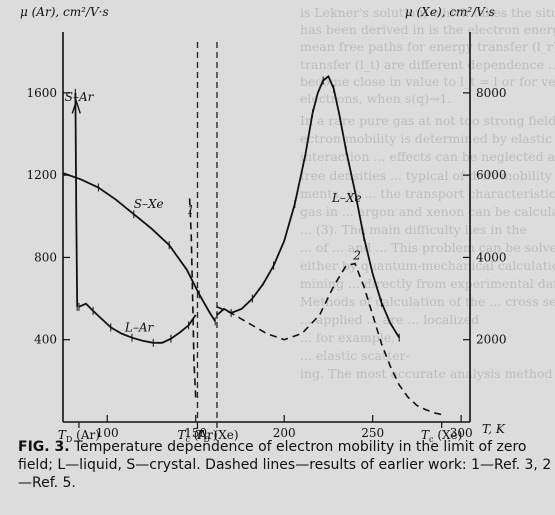 This screenshot has width=555, height=515. What do you see at coordinates (491, 93) in the screenshot?
I see `y-right-tick-label: 8000` at bounding box center [491, 93].